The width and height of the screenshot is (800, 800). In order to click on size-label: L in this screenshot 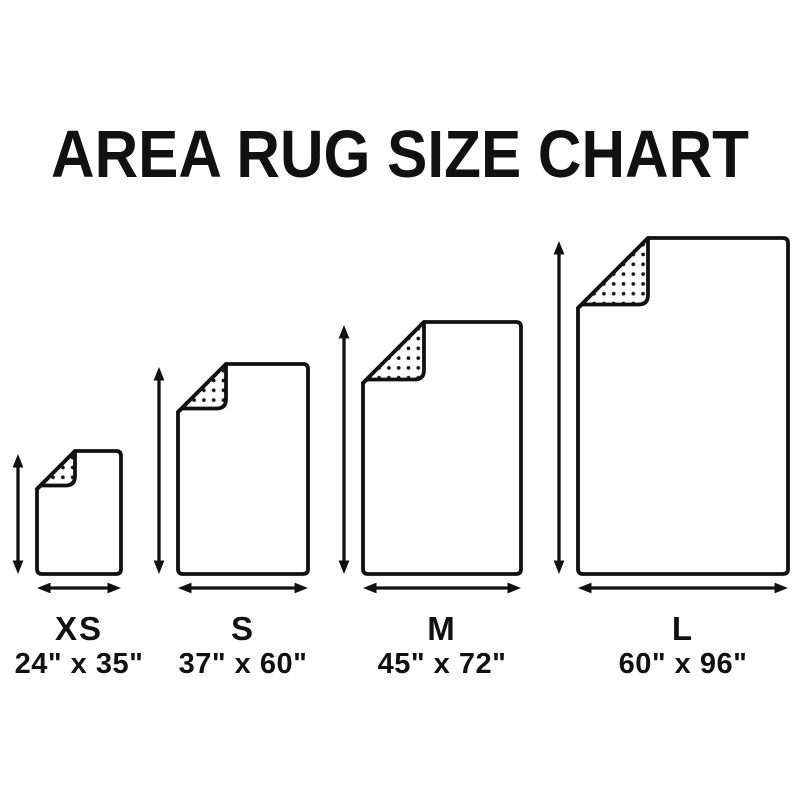, I will do `click(683, 628)`.